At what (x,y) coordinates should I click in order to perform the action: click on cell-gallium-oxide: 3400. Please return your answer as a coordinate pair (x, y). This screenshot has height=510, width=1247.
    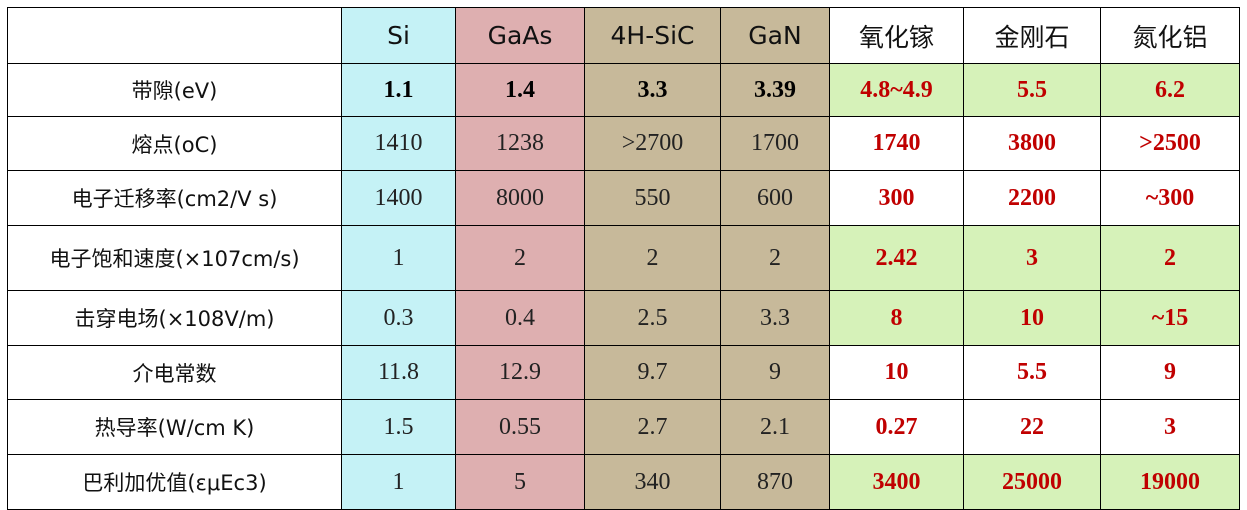
    Looking at the image, I should click on (896, 482).